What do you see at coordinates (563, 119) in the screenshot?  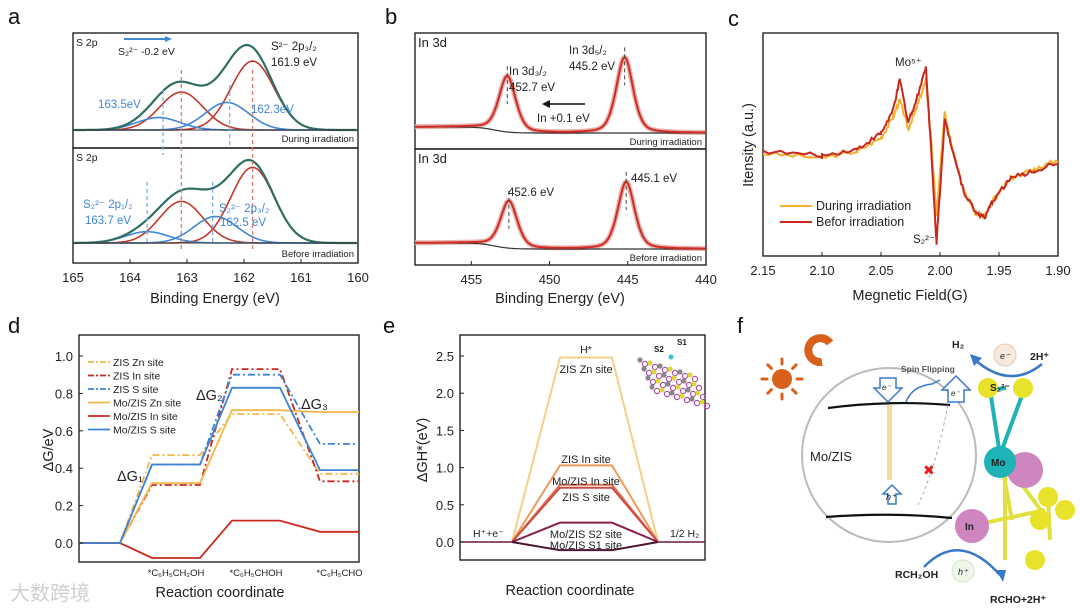 I see `in-shift-label: In +0.1 eV` at bounding box center [563, 119].